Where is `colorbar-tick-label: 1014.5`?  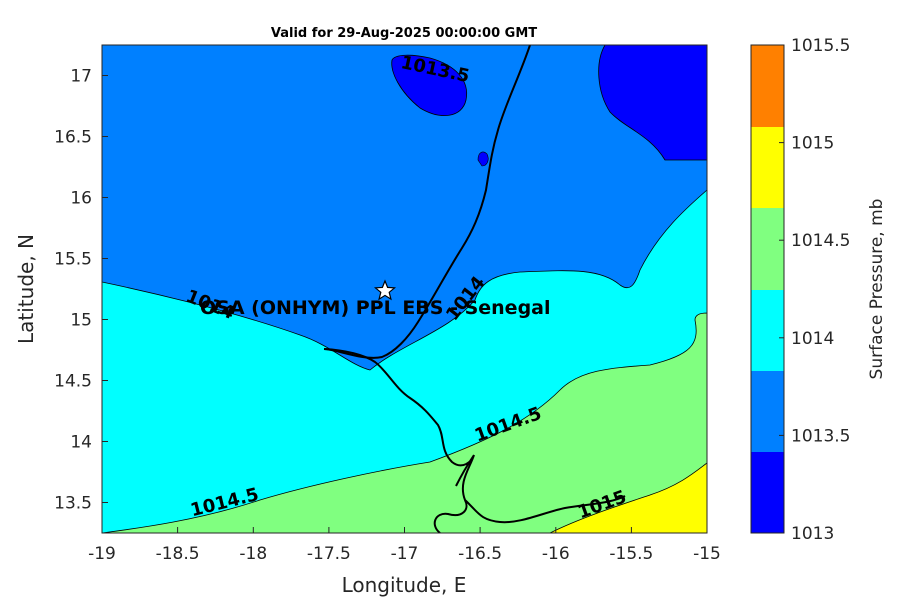 colorbar-tick-label: 1014.5 is located at coordinates (820, 241).